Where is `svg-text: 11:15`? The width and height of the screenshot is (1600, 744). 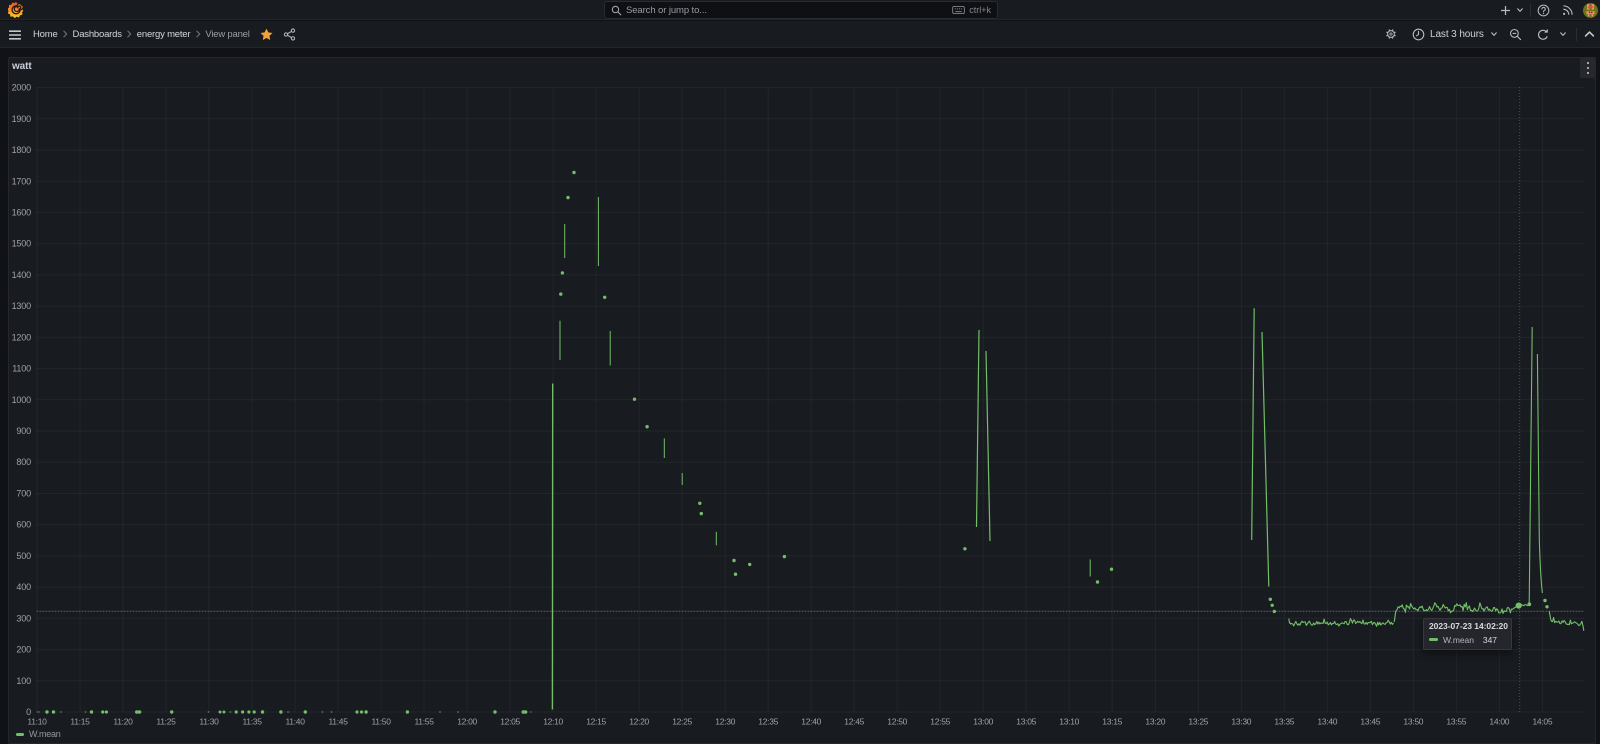 svg-text: 11:15 is located at coordinates (80, 722).